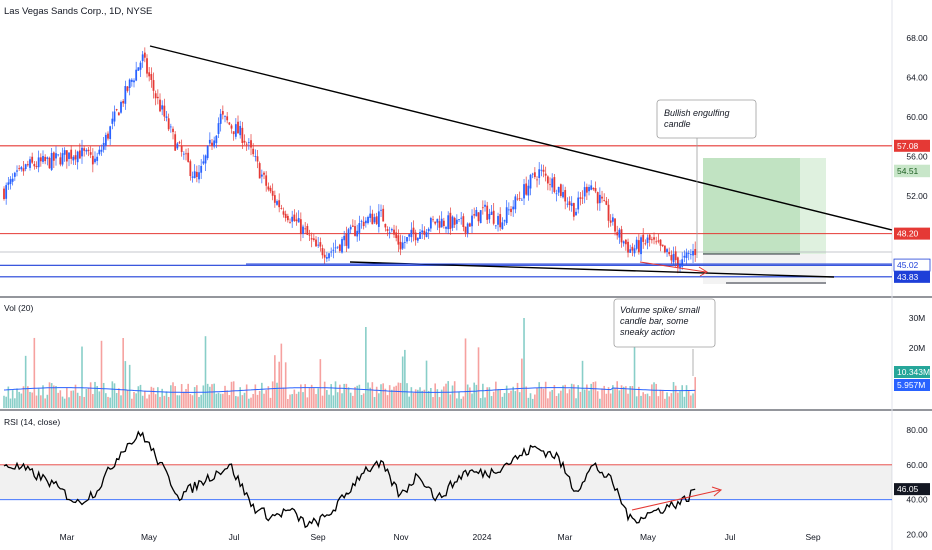 The height and width of the screenshot is (550, 932). I want to click on rsi-line, so click(349, 479).